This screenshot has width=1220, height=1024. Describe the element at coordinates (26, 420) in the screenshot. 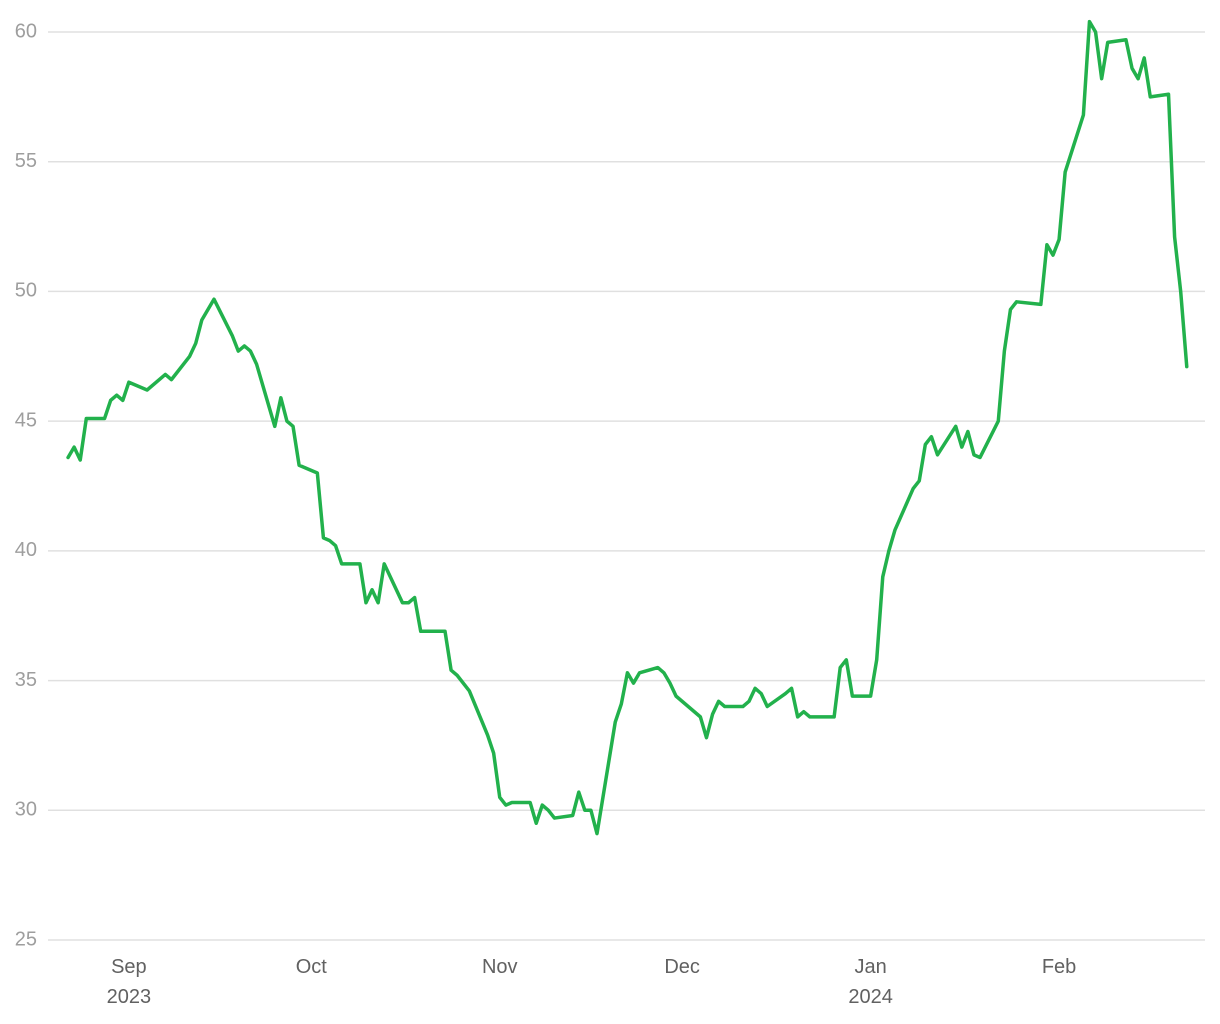

I see `y-tick-label: 45` at that location.